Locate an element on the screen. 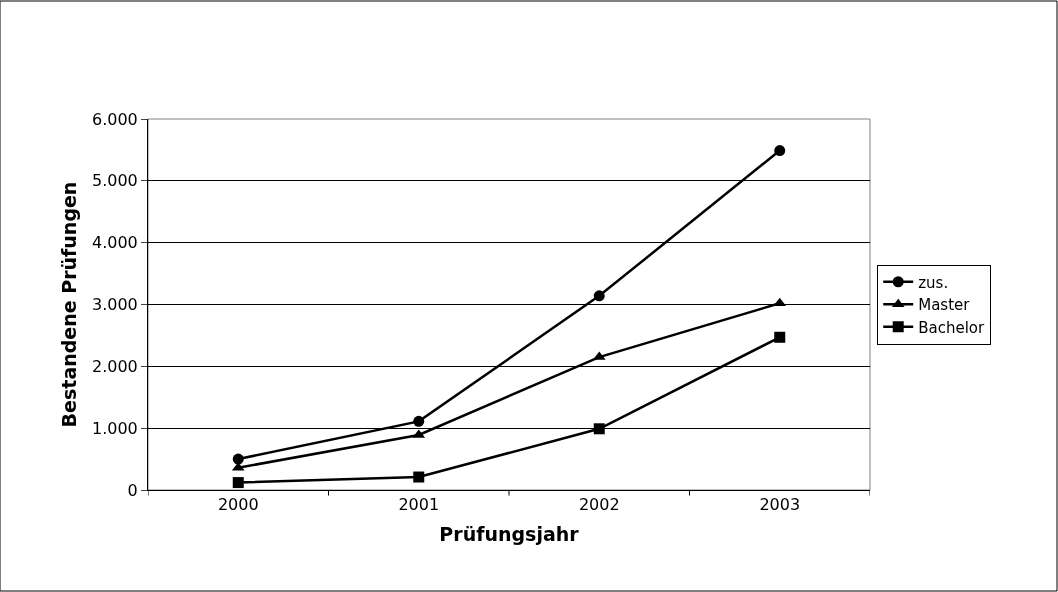  y-tick-label: 6.000 is located at coordinates (114, 119).